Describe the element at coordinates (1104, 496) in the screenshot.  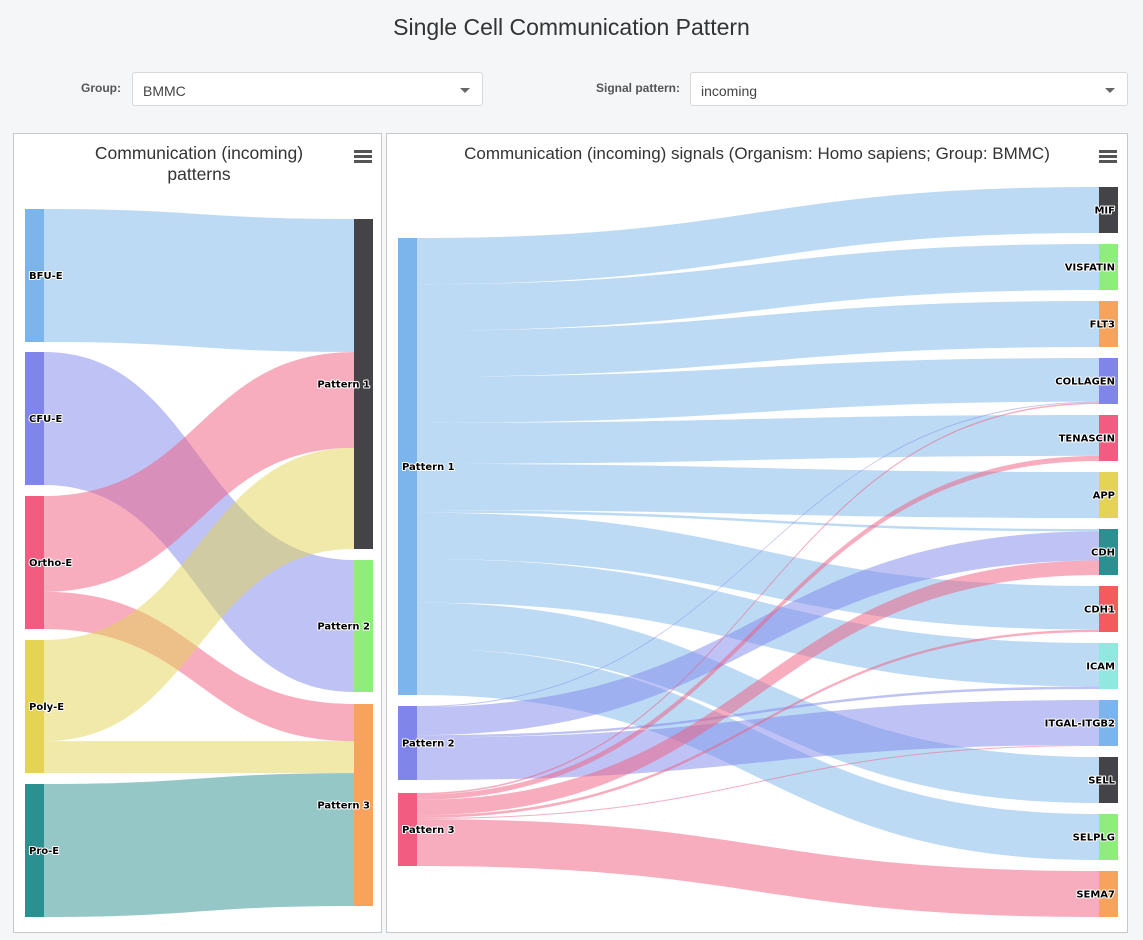
I see `node-label-app: APP` at that location.